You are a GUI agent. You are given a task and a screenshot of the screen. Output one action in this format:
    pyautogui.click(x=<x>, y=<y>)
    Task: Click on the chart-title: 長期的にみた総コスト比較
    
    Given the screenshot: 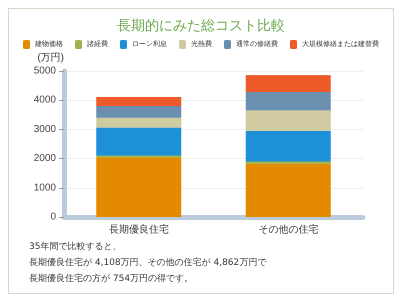 What is the action you would take?
    pyautogui.click(x=201, y=25)
    